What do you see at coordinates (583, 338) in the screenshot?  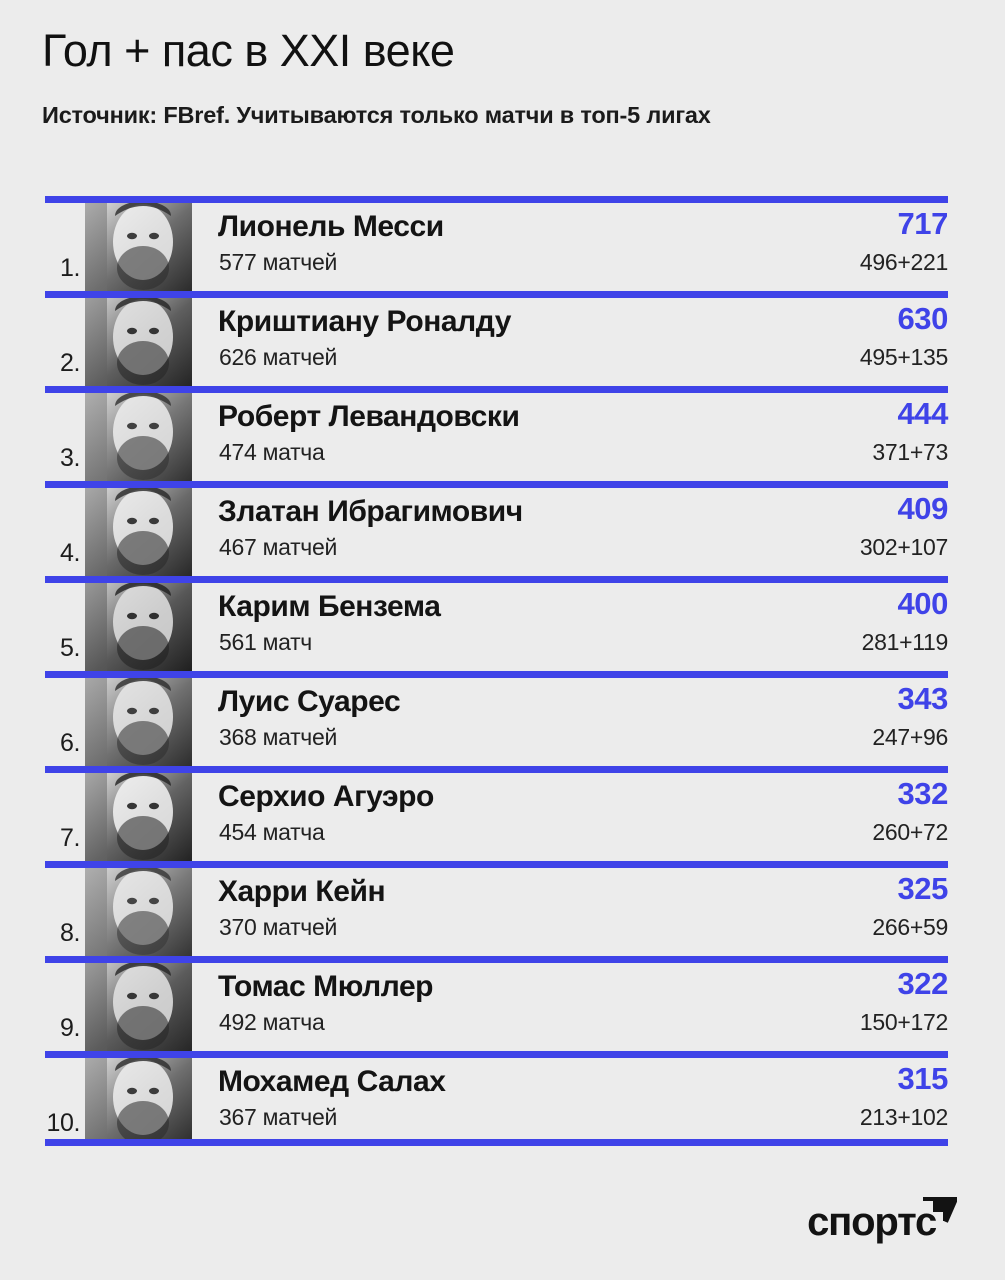 I see `player-info: Криштиану Роналду 626 матчей 630 495+135` at bounding box center [583, 338].